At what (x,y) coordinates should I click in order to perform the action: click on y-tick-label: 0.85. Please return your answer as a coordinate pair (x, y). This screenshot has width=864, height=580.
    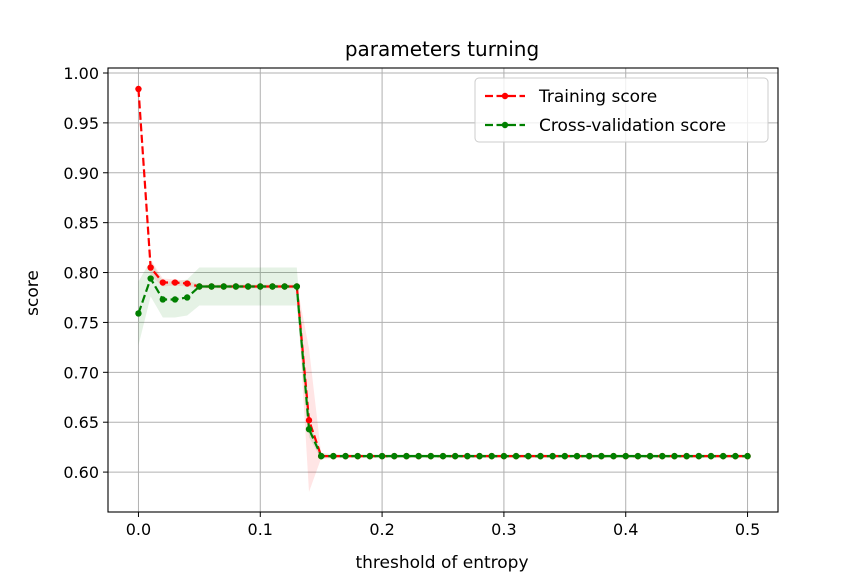
    Looking at the image, I should click on (81, 223).